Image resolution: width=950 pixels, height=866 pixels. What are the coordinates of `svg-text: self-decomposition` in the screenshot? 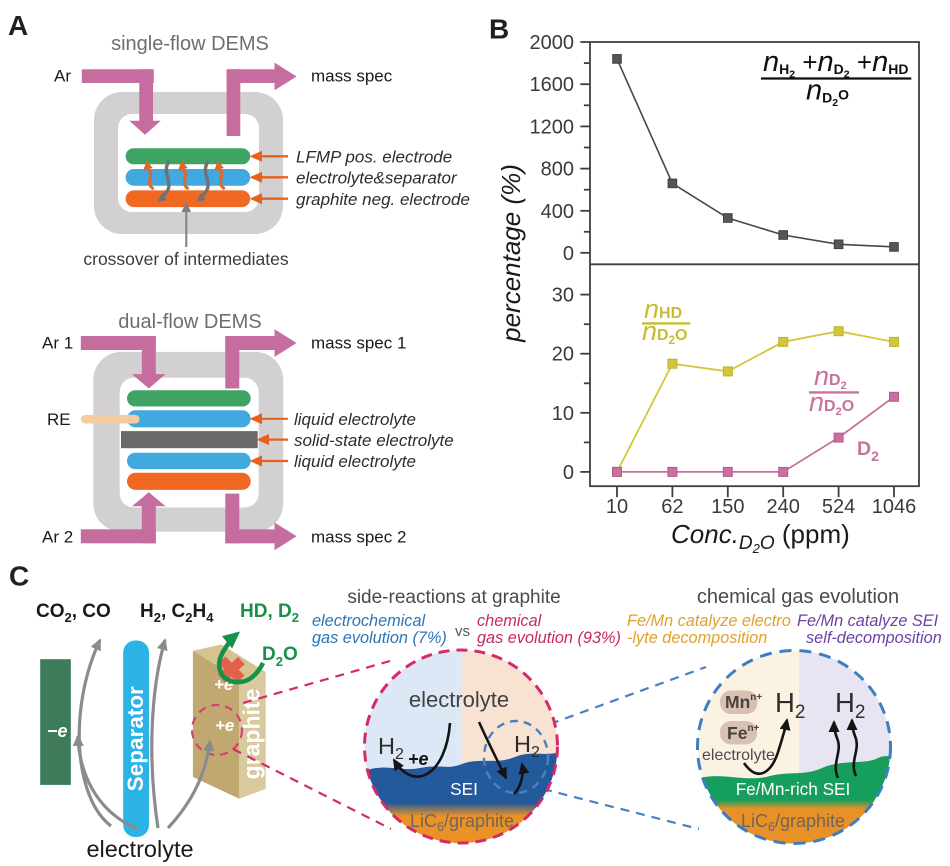 It's located at (874, 638).